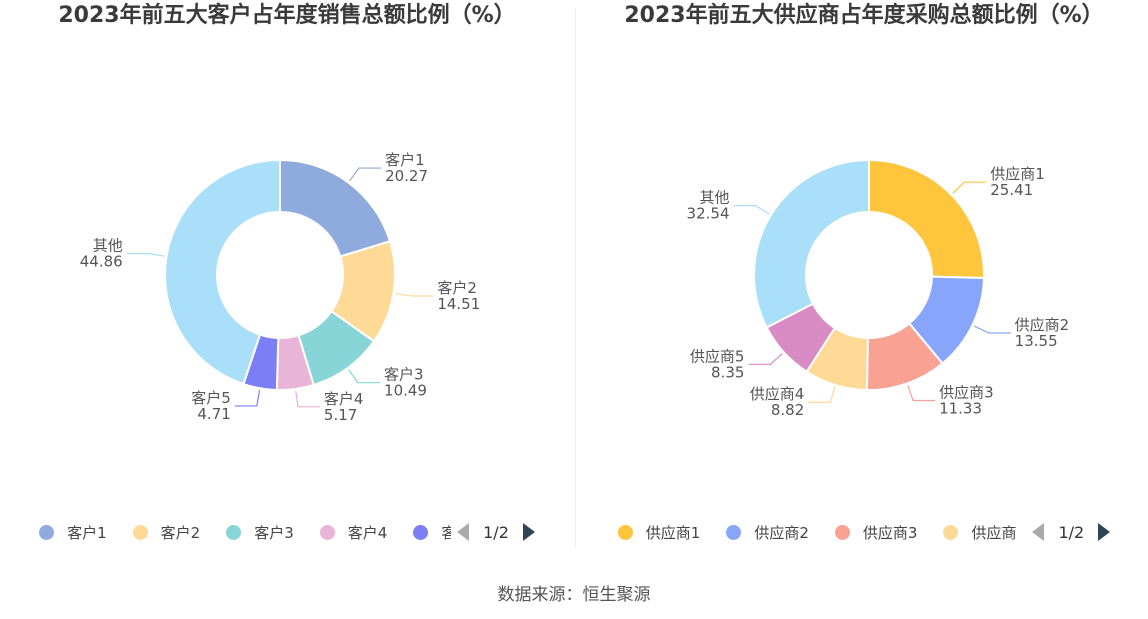  I want to click on legend-item-0-0: 客户1, so click(73, 532).